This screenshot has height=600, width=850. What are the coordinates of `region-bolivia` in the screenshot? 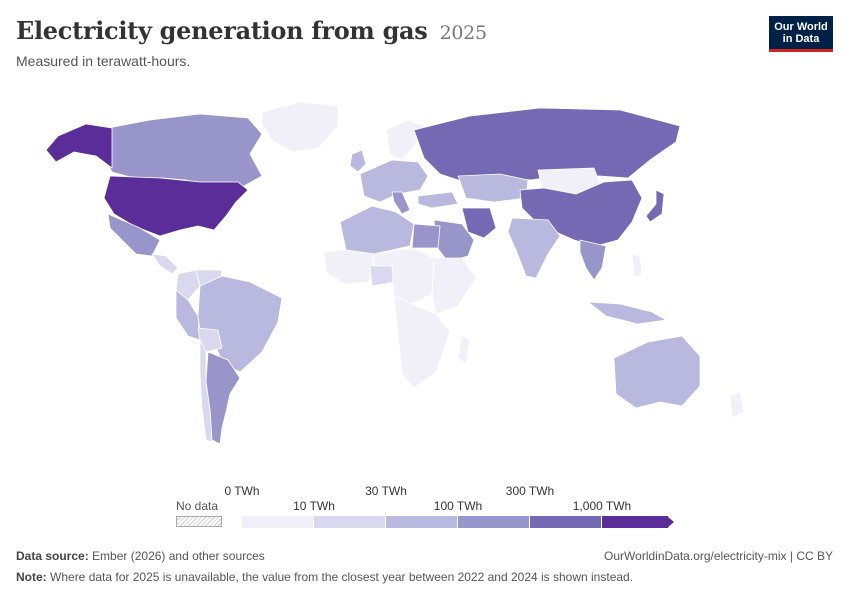 It's located at (210, 340).